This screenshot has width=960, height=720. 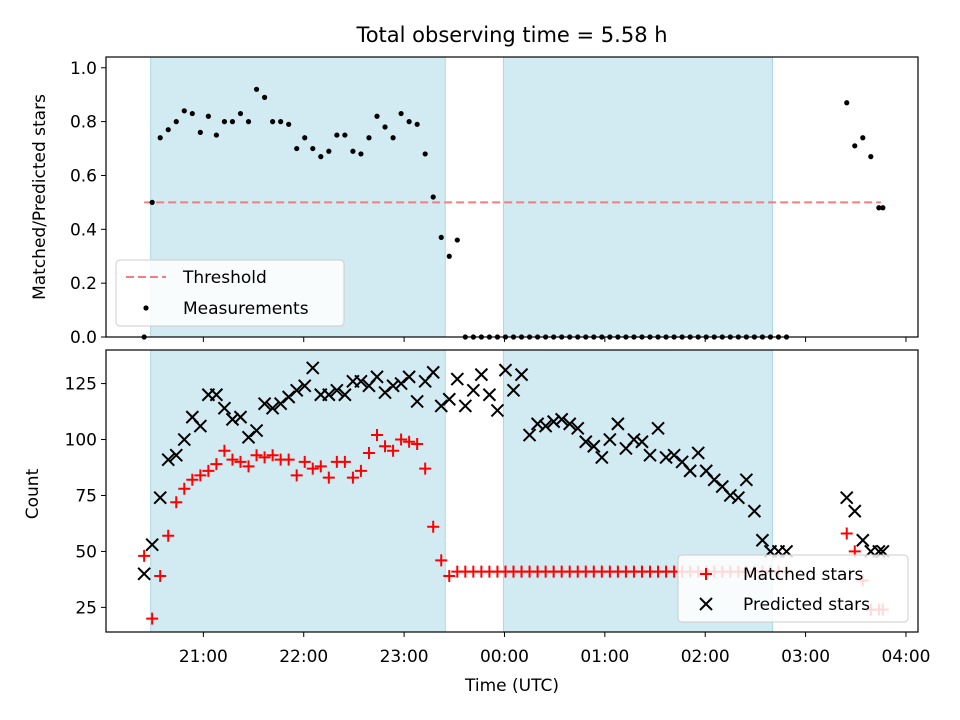 What do you see at coordinates (511, 686) in the screenshot?
I see `x-axis-label: Time (UTC)` at bounding box center [511, 686].